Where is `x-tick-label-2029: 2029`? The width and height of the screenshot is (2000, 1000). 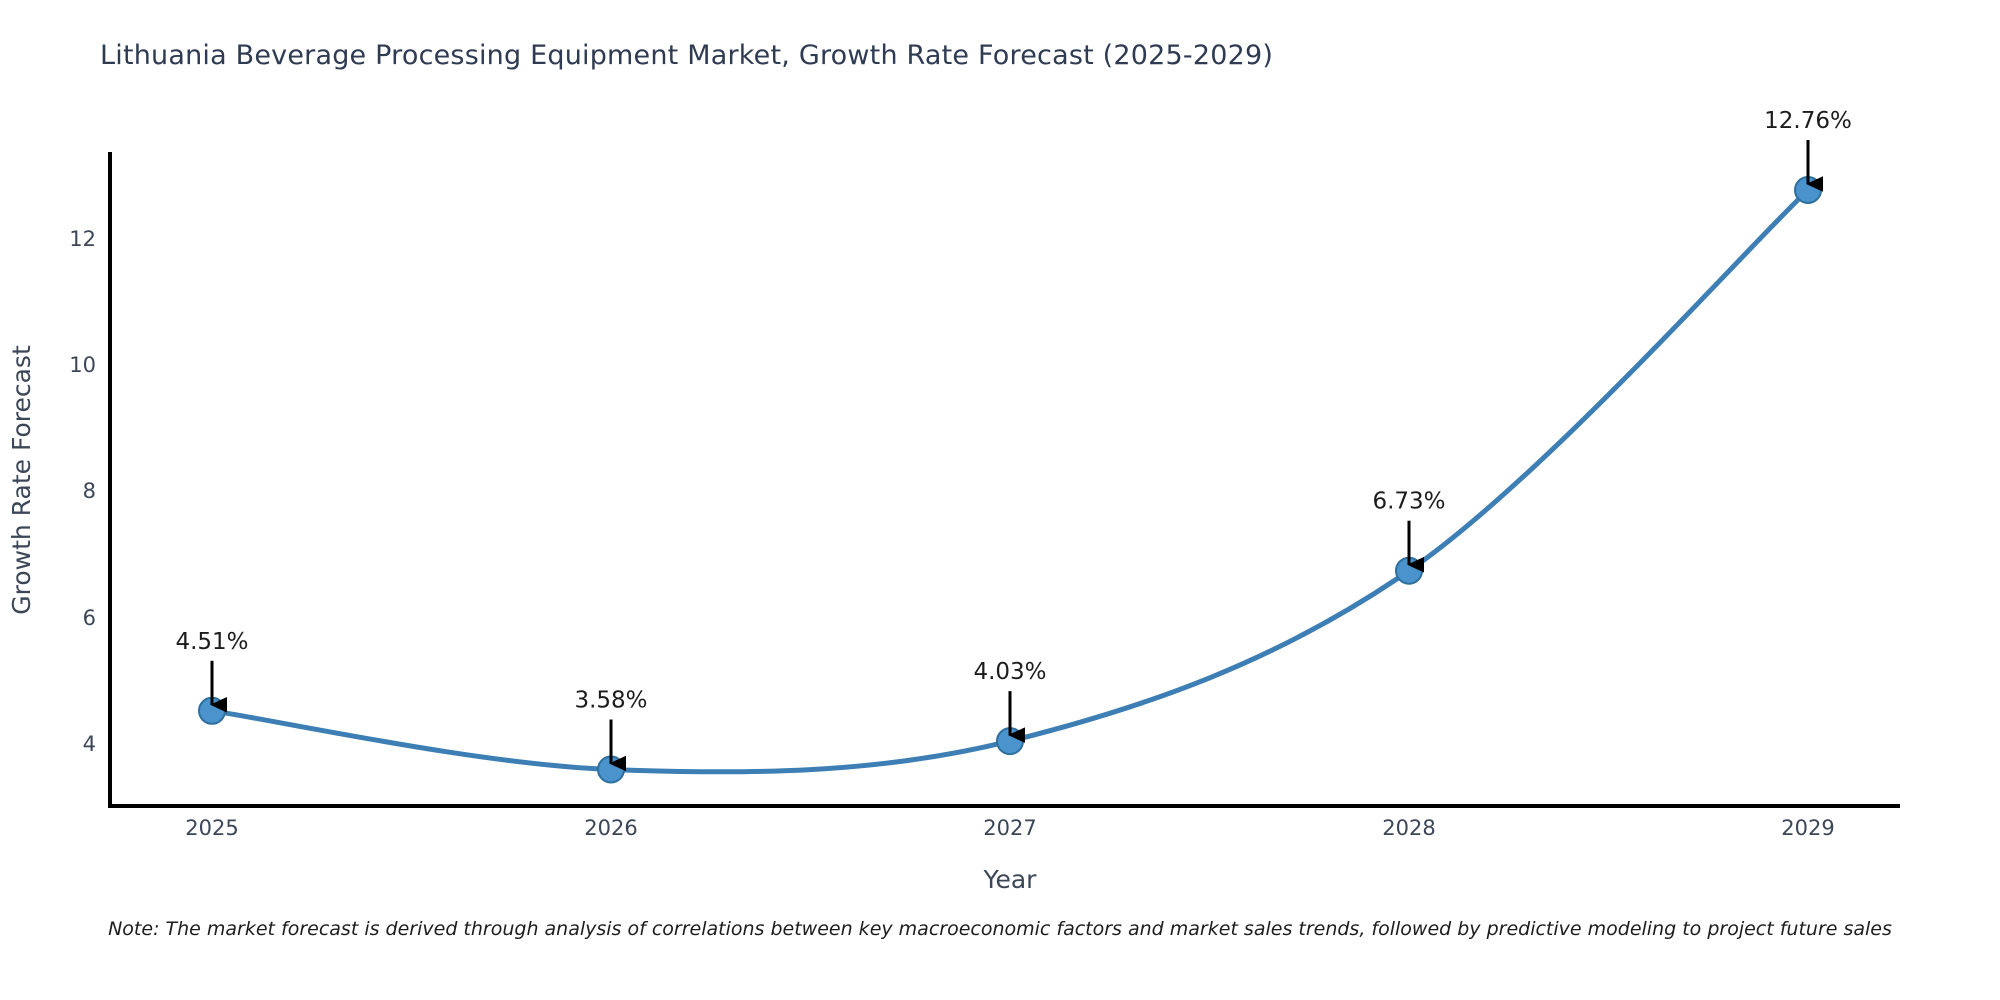 x-tick-label-2029: 2029 is located at coordinates (1807, 828).